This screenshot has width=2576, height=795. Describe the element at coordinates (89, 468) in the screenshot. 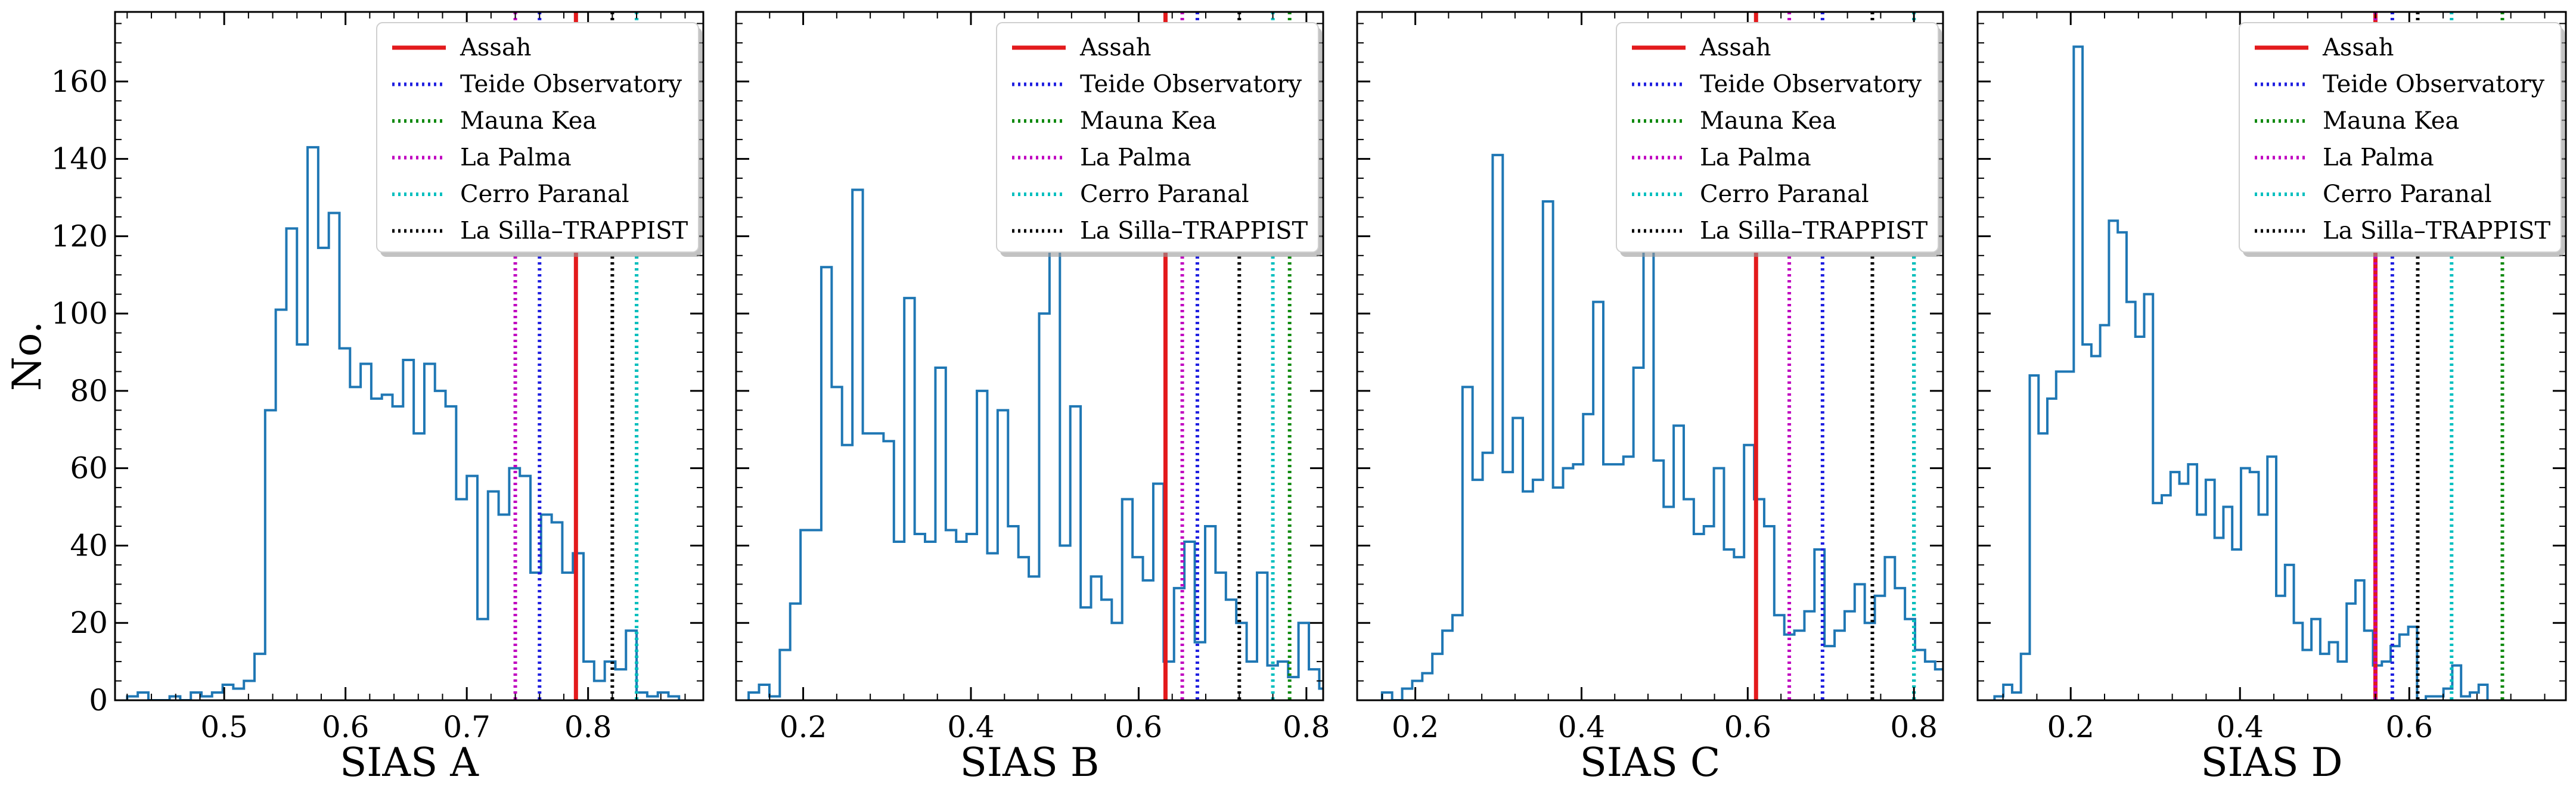

I see `y-tick-label: 60` at that location.